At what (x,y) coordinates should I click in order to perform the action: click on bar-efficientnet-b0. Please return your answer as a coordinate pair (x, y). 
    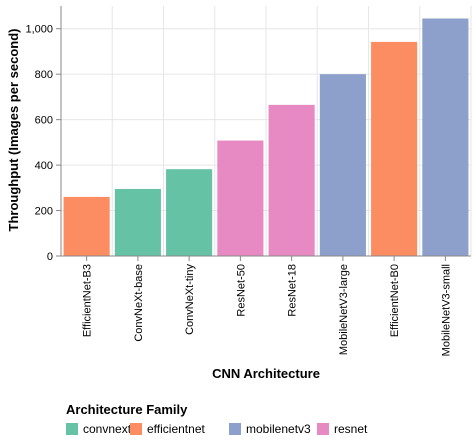
    Looking at the image, I should click on (394, 149).